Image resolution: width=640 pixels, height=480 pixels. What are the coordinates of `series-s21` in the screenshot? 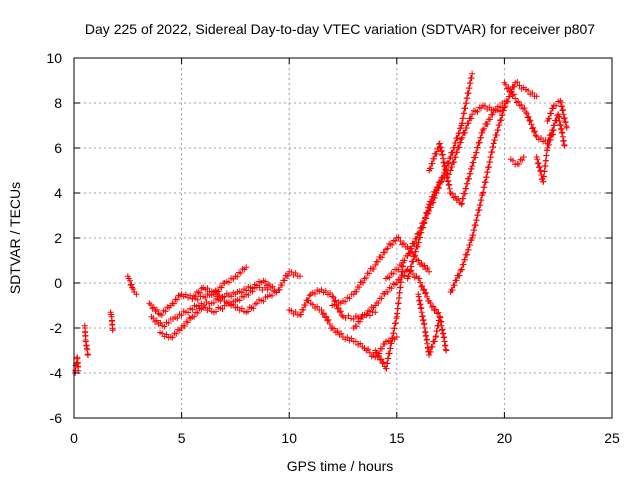 It's located at (545, 156).